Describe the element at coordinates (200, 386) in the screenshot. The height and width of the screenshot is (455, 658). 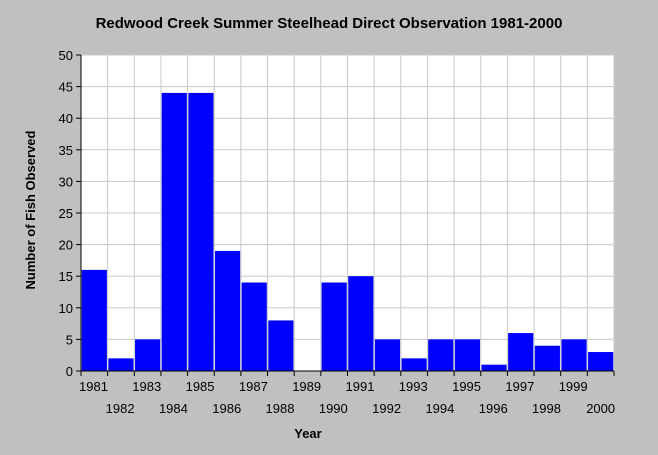
I see `x-tick-label-1985: 1985` at that location.